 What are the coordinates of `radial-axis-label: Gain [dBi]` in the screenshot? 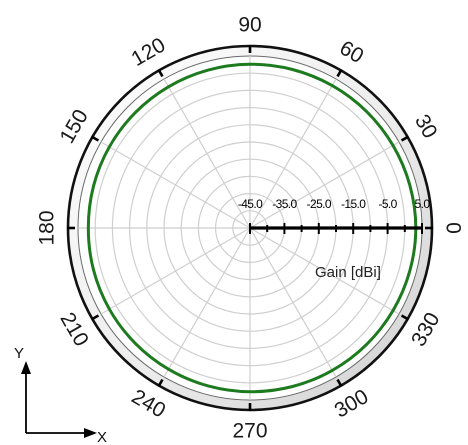 It's located at (348, 272).